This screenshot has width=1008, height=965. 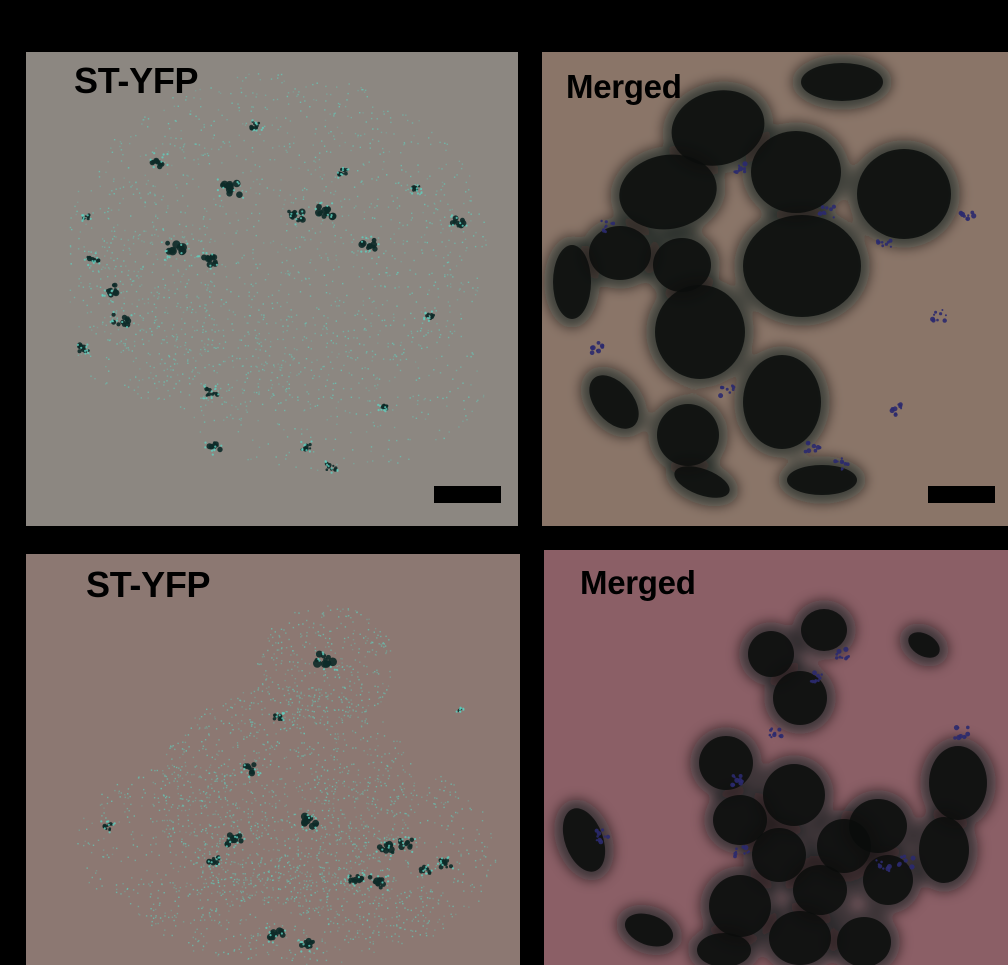 What do you see at coordinates (110, 290) in the screenshot?
I see `golgi-spot` at bounding box center [110, 290].